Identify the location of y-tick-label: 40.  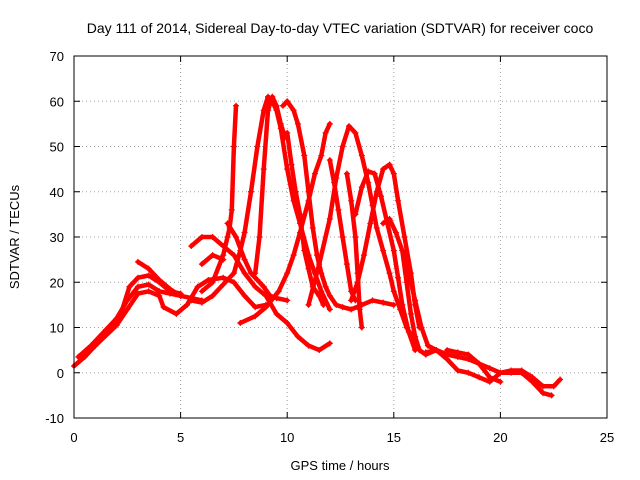
(57, 192).